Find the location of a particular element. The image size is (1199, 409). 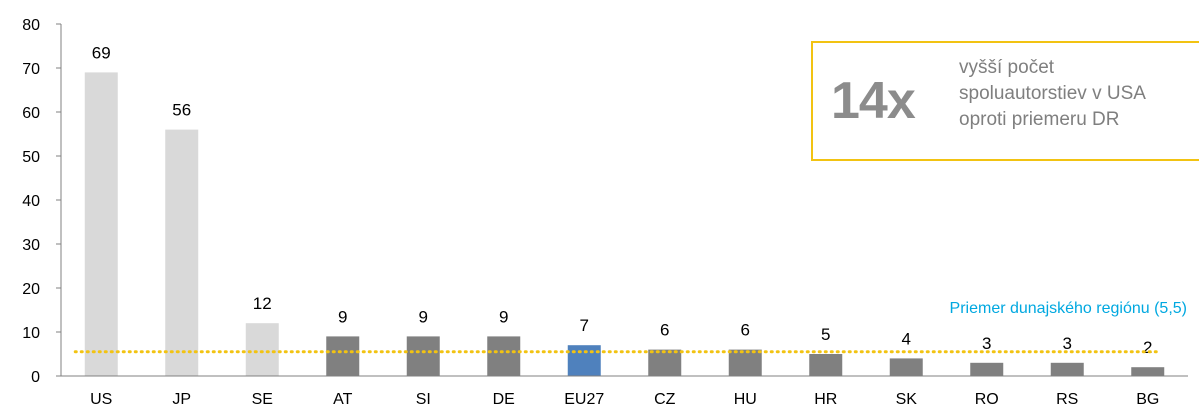

x-tick-label: RO is located at coordinates (987, 399).